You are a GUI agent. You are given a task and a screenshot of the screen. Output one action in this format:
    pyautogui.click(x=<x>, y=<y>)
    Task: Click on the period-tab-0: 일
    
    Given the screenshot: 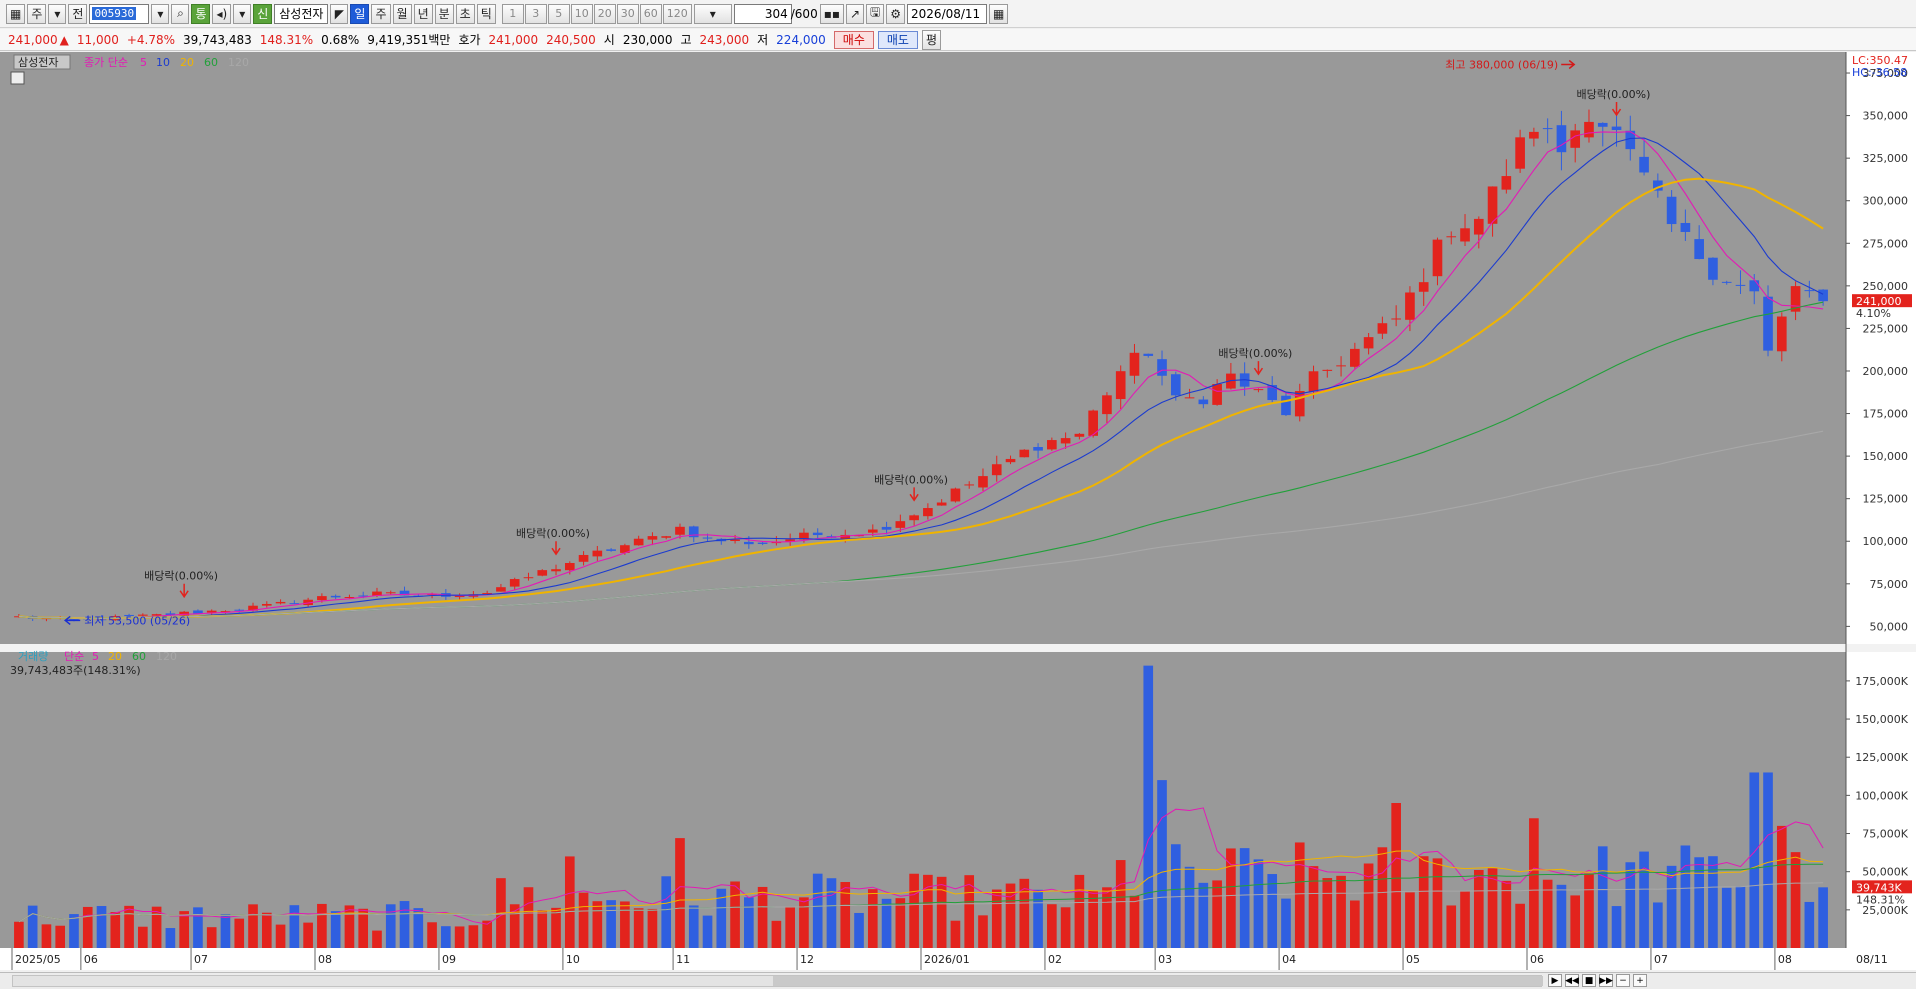 What is the action you would take?
    pyautogui.click(x=360, y=13)
    